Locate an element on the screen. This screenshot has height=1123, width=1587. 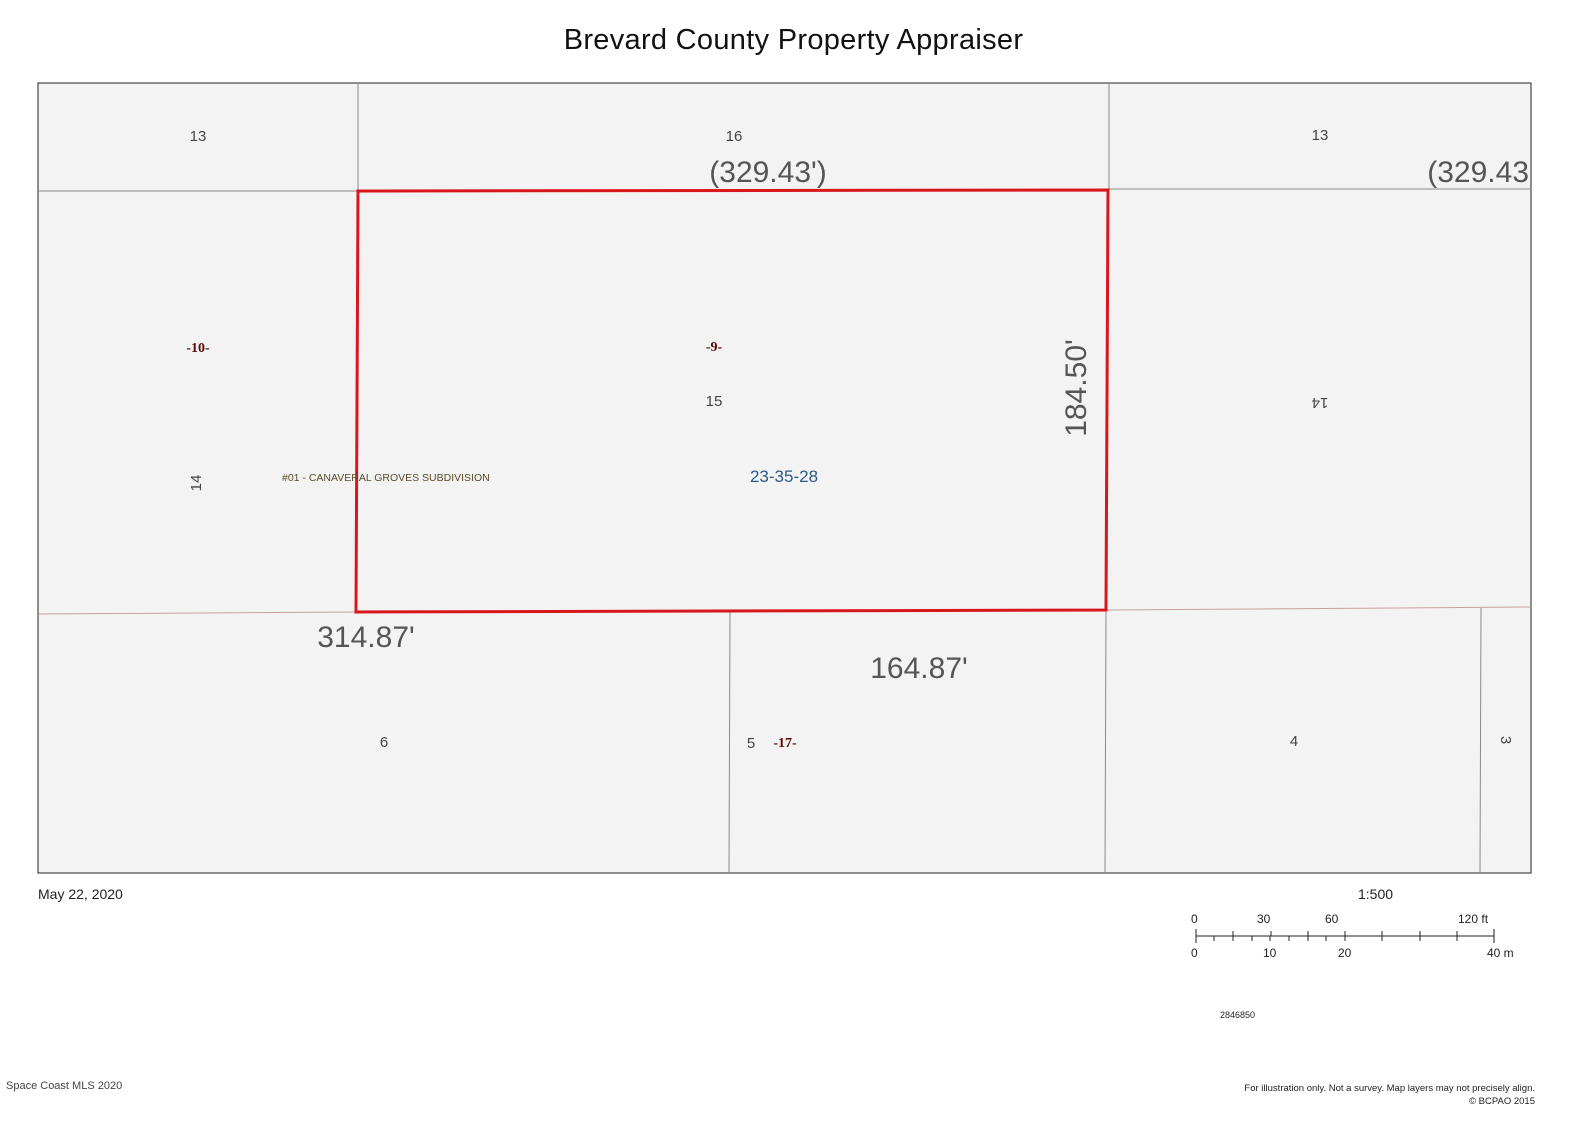
mls-copyright: Space Coast MLS 2020 is located at coordinates (64, 1086).